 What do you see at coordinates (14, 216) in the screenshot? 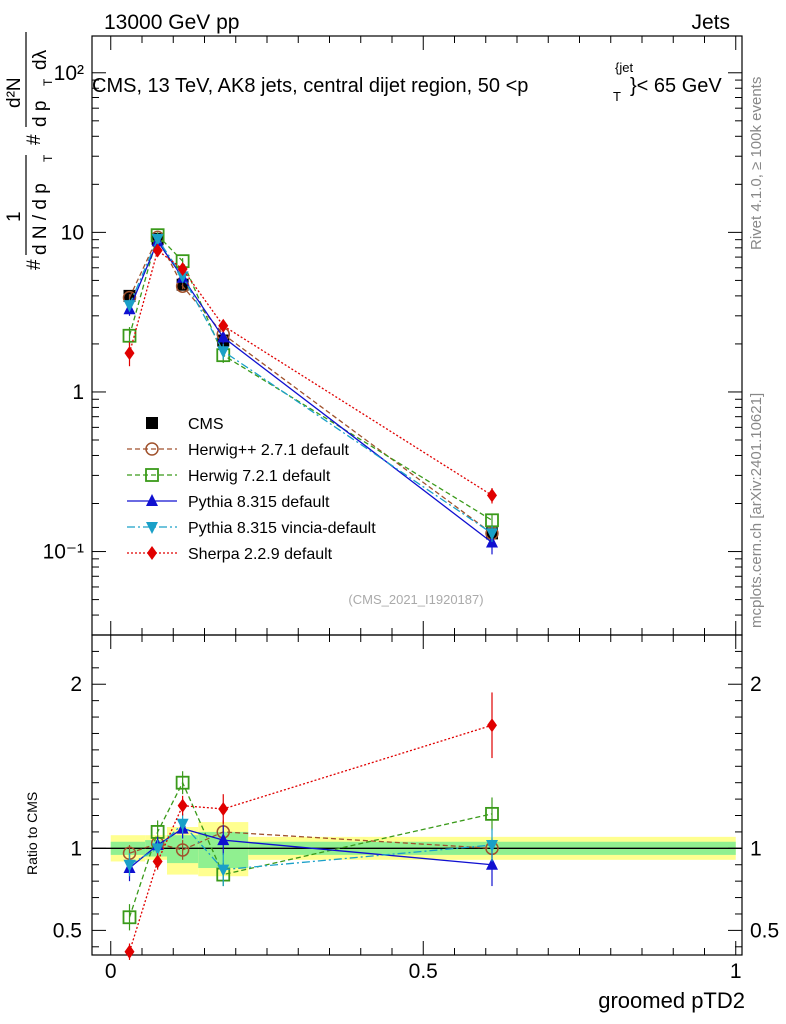
I see `y-frac-num: 1` at bounding box center [14, 216].